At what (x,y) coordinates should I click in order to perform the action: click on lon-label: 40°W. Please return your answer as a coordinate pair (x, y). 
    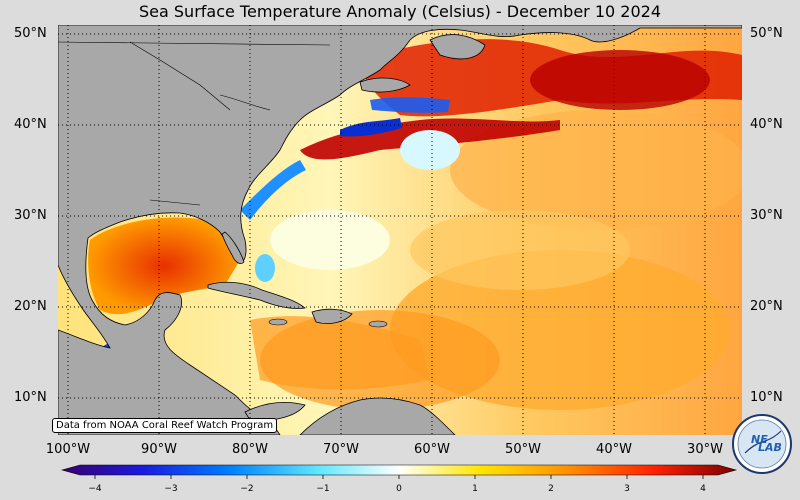
    Looking at the image, I should click on (614, 449).